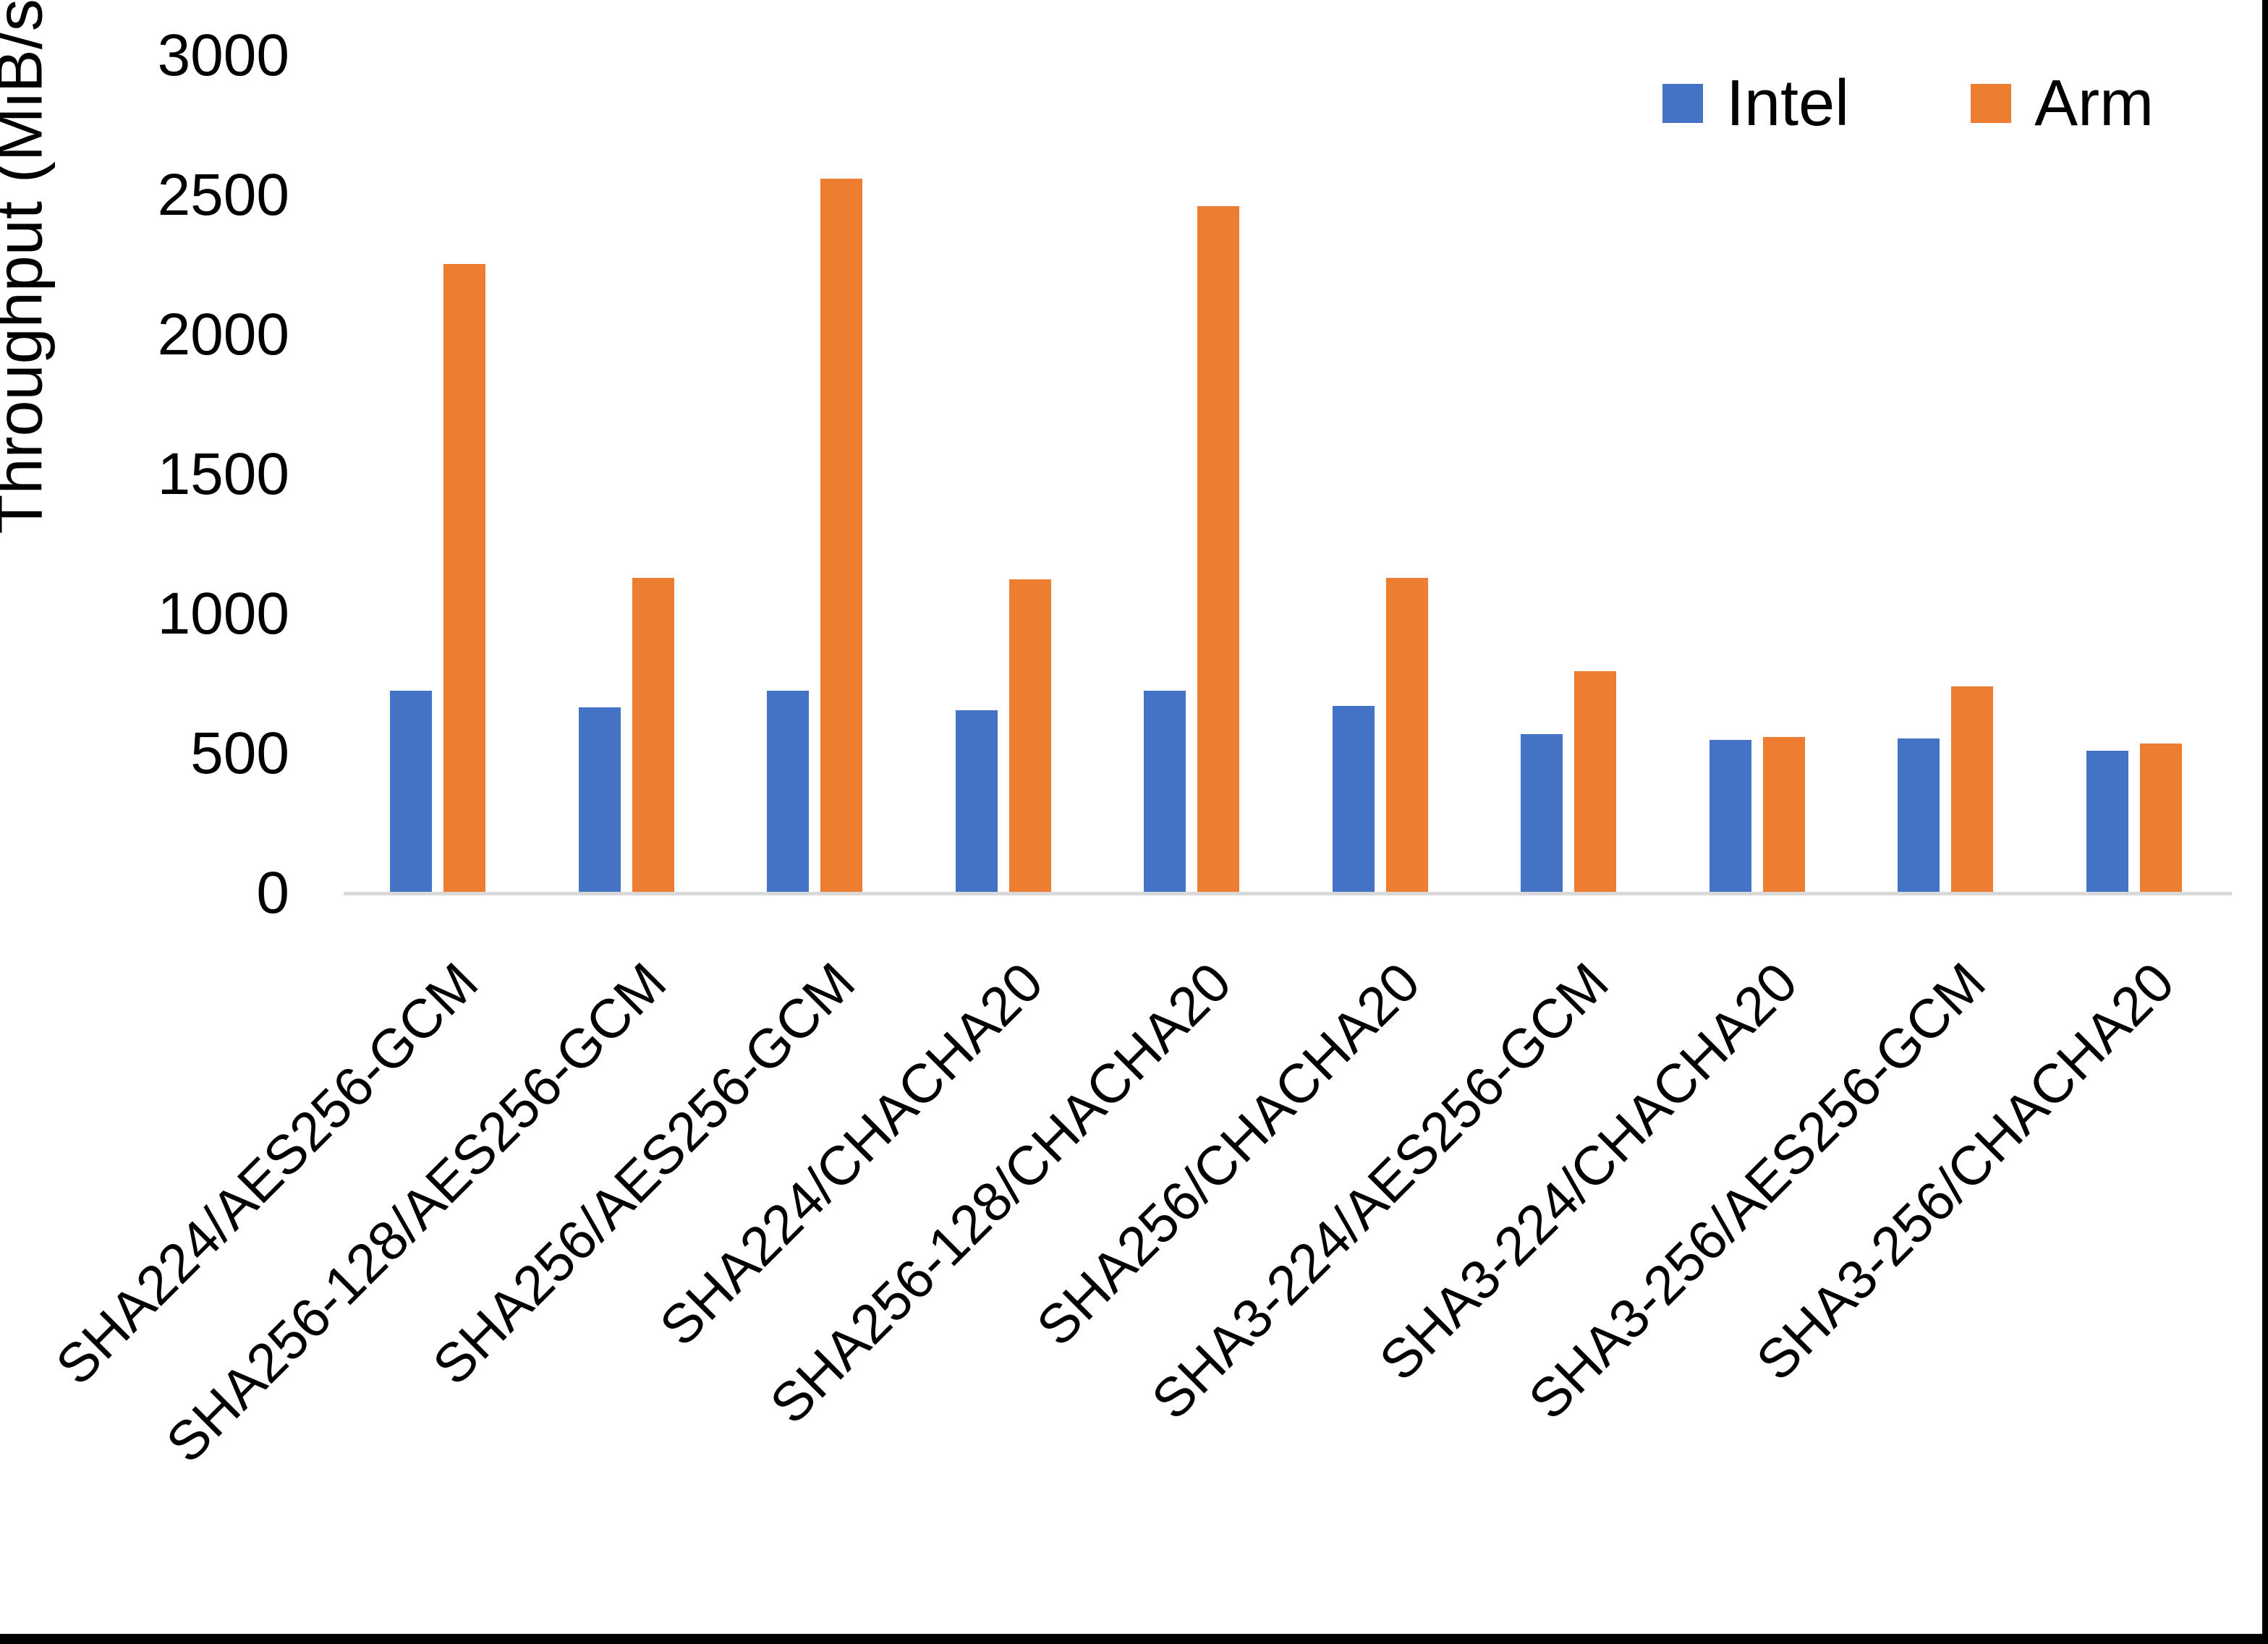  What do you see at coordinates (852, 1154) in the screenshot?
I see `x-category-label: SHA224/CHACHA20` at bounding box center [852, 1154].